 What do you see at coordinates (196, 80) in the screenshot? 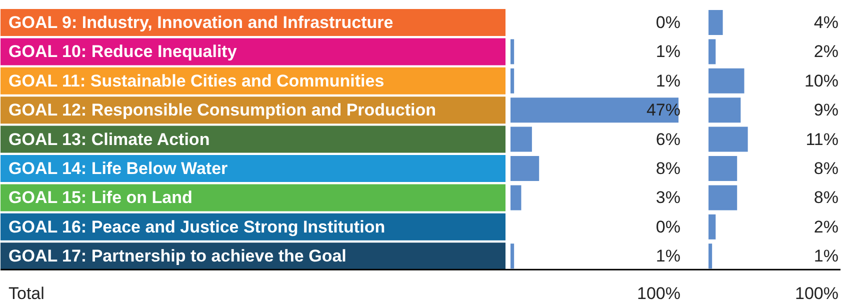
I see `y-tick-label: GOAL 11: Sustainable Cities and Communities` at bounding box center [196, 80].